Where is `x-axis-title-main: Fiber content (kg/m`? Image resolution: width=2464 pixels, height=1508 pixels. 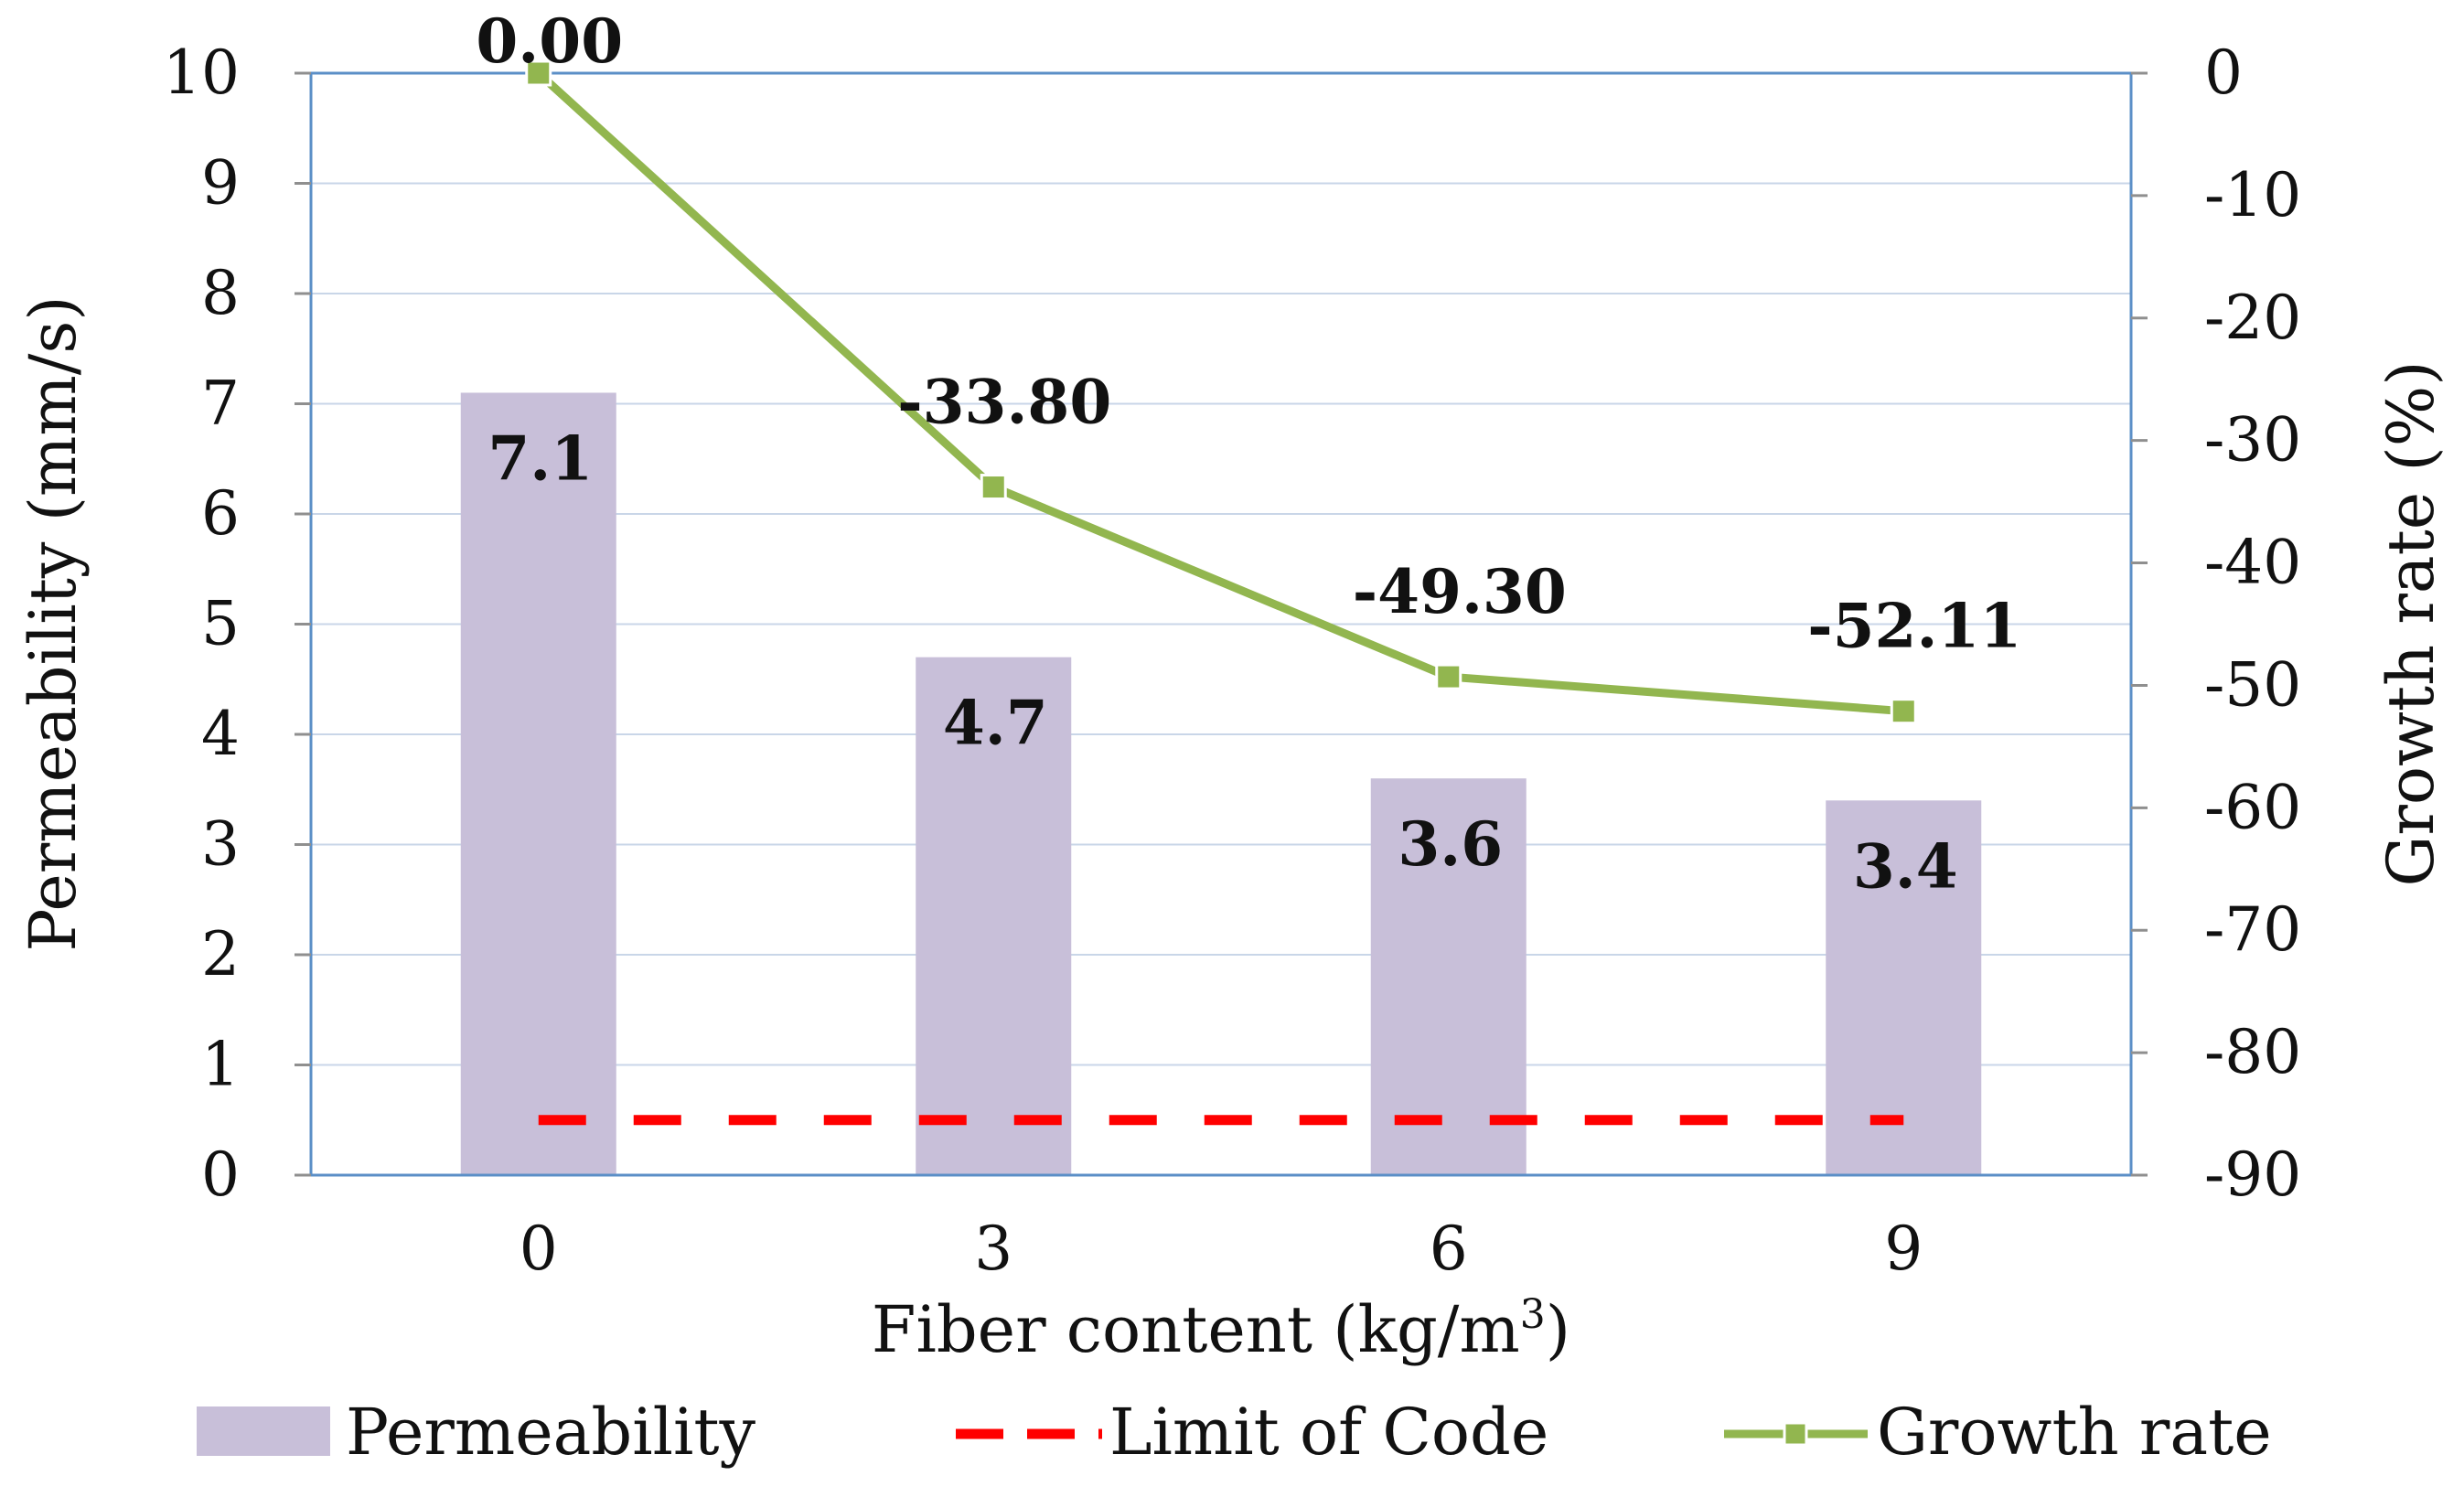 x-axis-title-main: Fiber content (kg/m is located at coordinates (1196, 1329).